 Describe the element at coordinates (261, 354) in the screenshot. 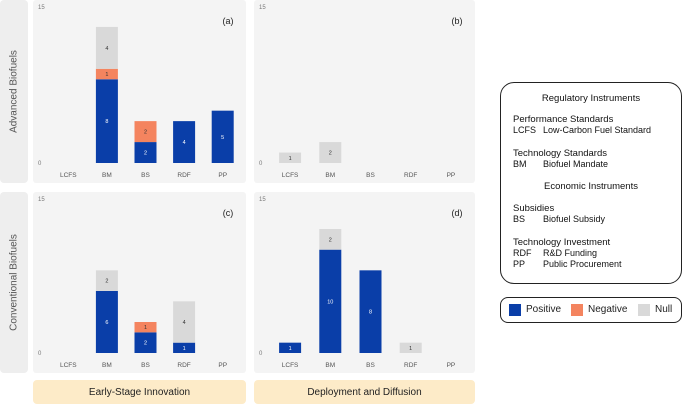

I see `ytick-bottom-d: 0` at that location.